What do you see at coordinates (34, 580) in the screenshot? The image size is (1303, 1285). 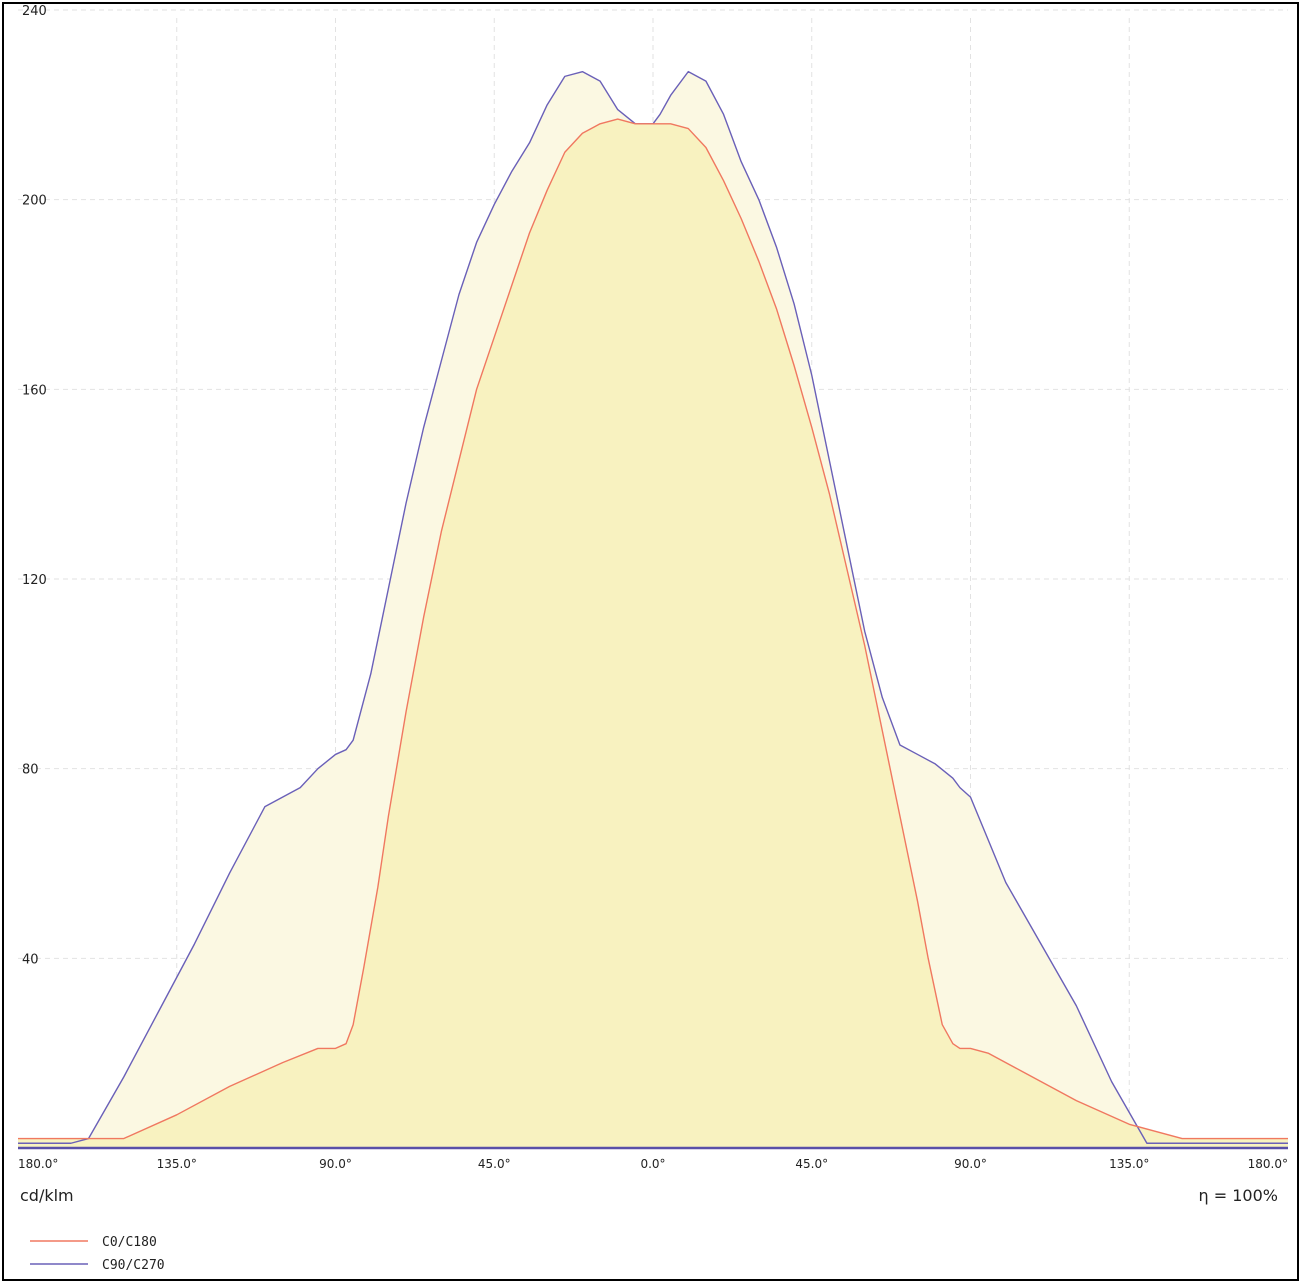 I see `y-tick-label-2: 120` at bounding box center [34, 580].